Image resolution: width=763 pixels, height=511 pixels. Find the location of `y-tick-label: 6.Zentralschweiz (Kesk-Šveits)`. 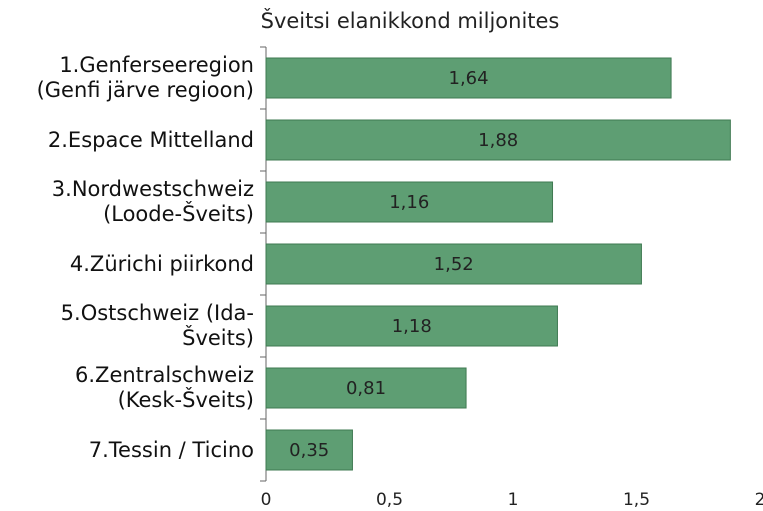

y-tick-label: 6.Zentralschweiz (Kesk-Šveits) is located at coordinates (164, 387).